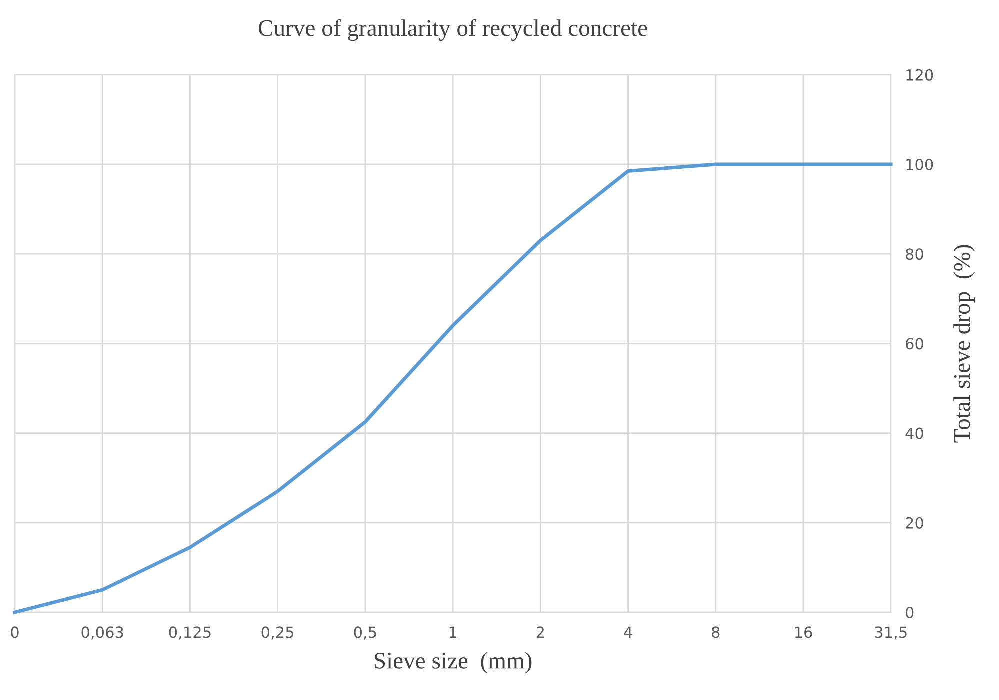 The height and width of the screenshot is (700, 999). Describe the element at coordinates (910, 612) in the screenshot. I see `y-tick-label: 0` at that location.